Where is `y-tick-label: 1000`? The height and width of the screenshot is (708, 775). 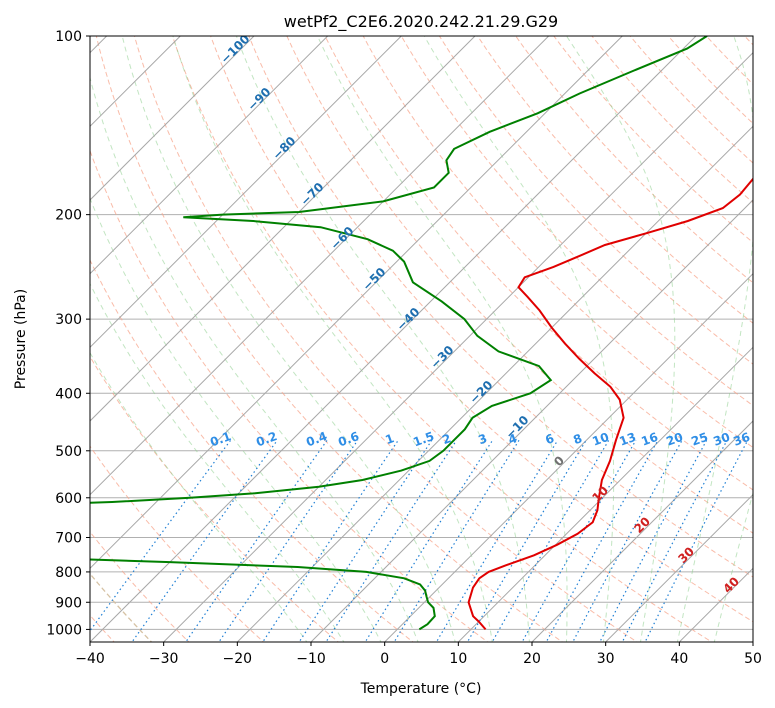
y-tick-label: 1000 is located at coordinates (64, 630).